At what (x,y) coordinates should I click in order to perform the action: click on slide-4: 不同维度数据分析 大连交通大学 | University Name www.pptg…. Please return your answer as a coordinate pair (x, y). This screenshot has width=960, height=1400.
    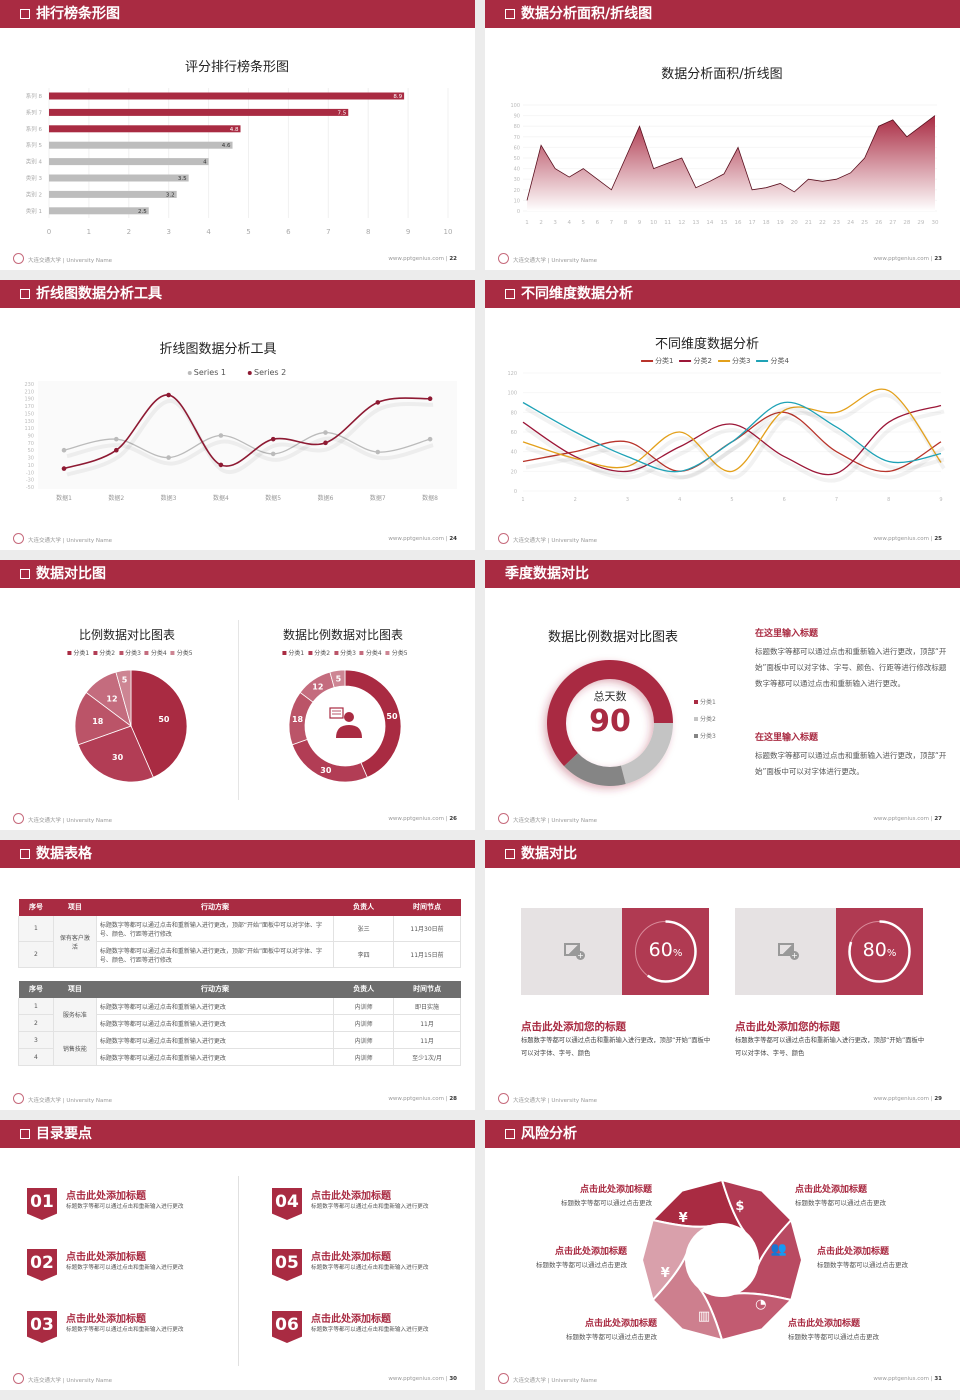
    Looking at the image, I should click on (722, 415).